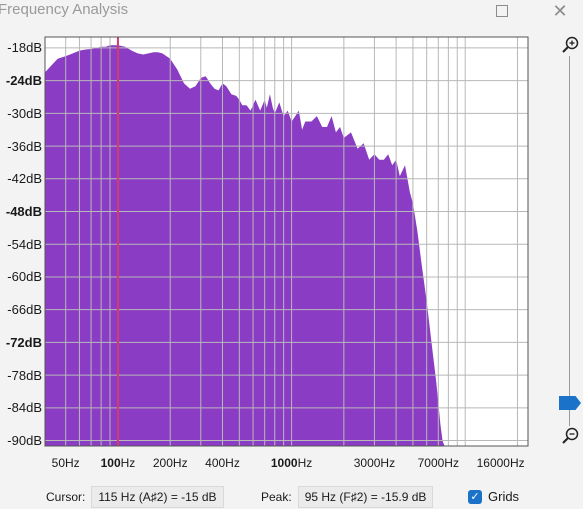  I want to click on cursor-label: Cursor:, so click(66, 497).